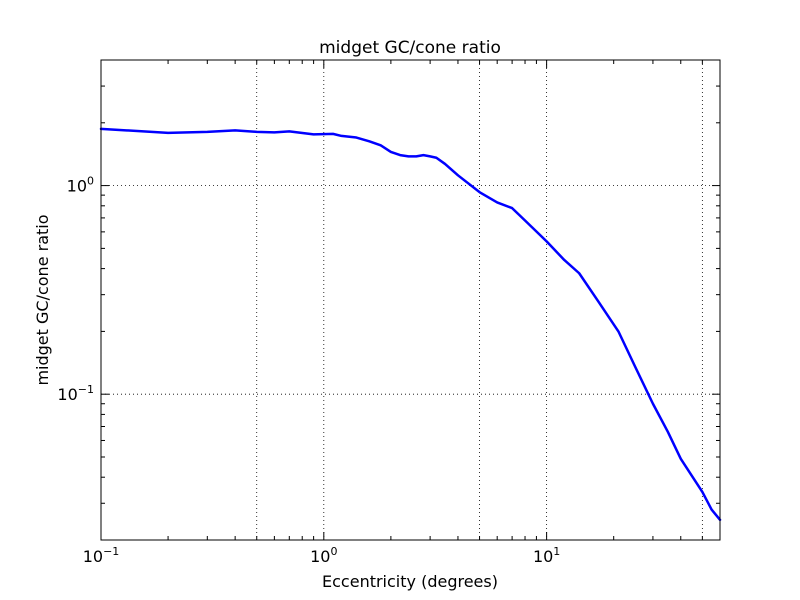 The image size is (800, 600). Describe the element at coordinates (546, 555) in the screenshot. I see `x-tick-label: 10¹` at that location.